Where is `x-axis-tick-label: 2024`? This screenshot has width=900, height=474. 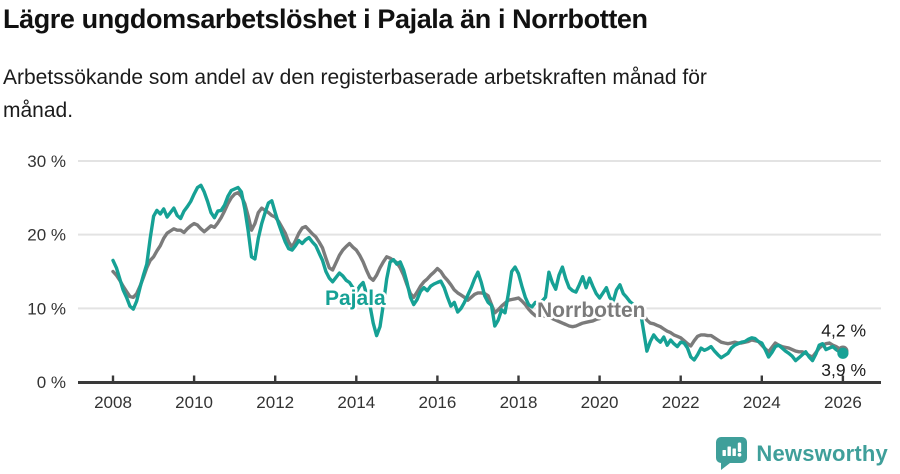
x-axis-tick-label: 2024 is located at coordinates (762, 402).